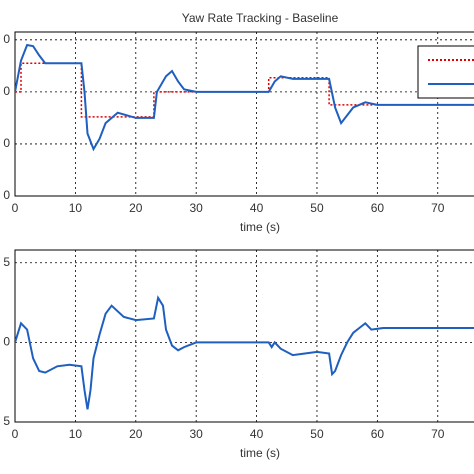 The width and height of the screenshot is (474, 474). What do you see at coordinates (260, 18) in the screenshot?
I see `chart-title: Yaw Rate Tracking - Baseline` at bounding box center [260, 18].